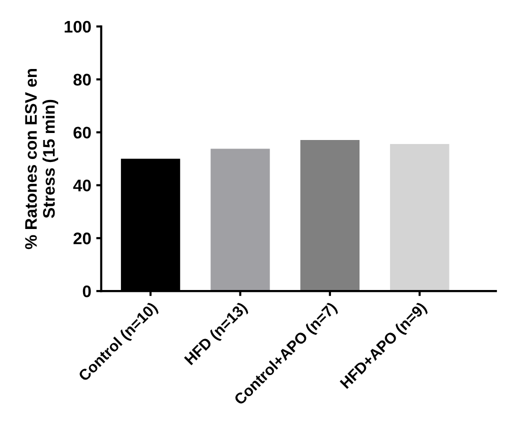 The width and height of the screenshot is (506, 441). Describe the element at coordinates (82, 132) in the screenshot. I see `y-tick-label: 60` at that location.